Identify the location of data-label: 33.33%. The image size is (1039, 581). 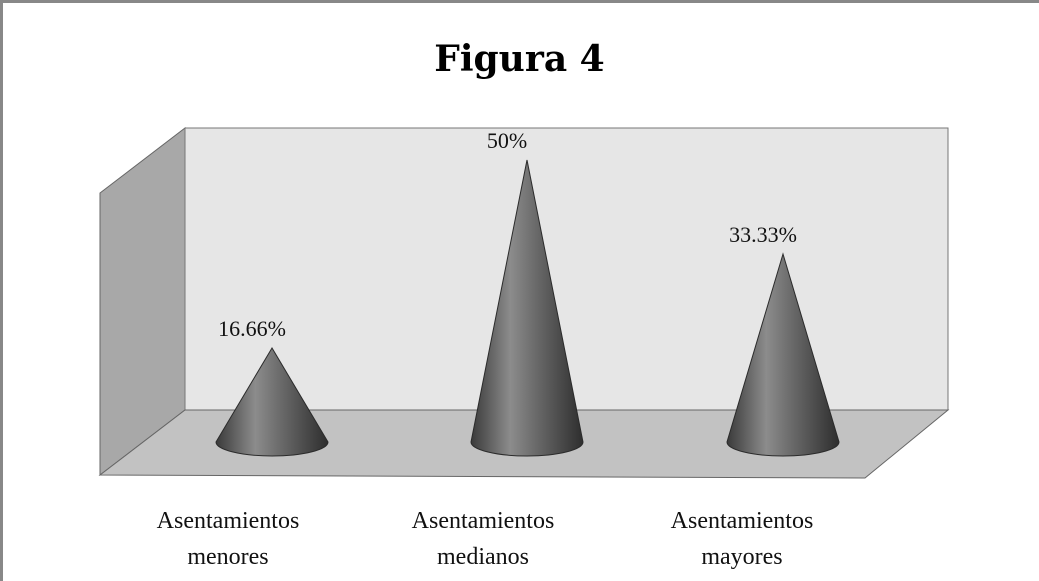
(763, 234).